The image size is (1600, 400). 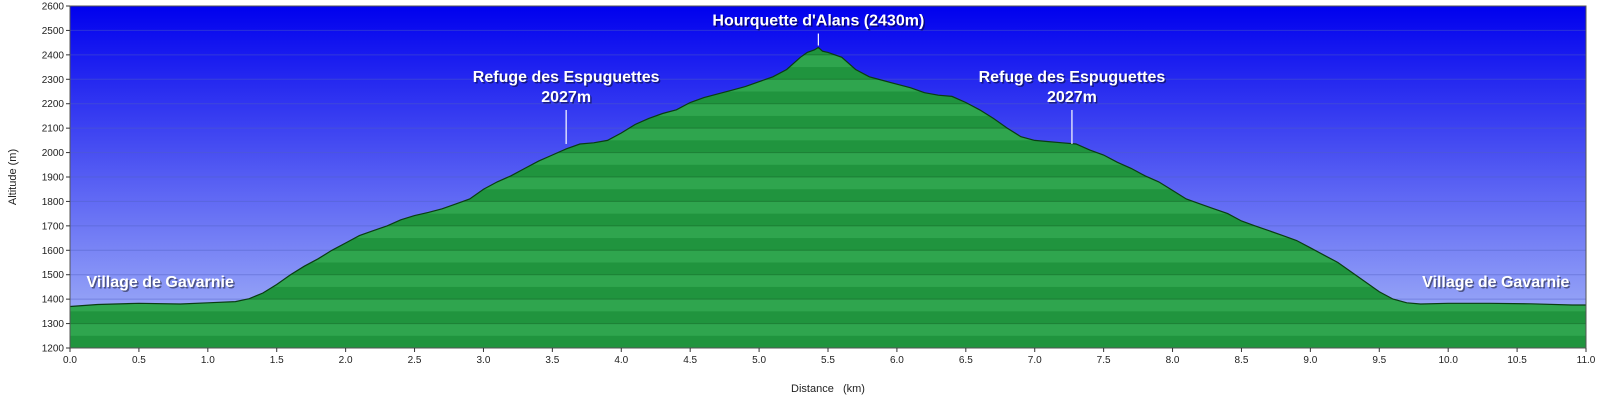 What do you see at coordinates (277, 360) in the screenshot?
I see `x-tick-label: 1.5` at bounding box center [277, 360].